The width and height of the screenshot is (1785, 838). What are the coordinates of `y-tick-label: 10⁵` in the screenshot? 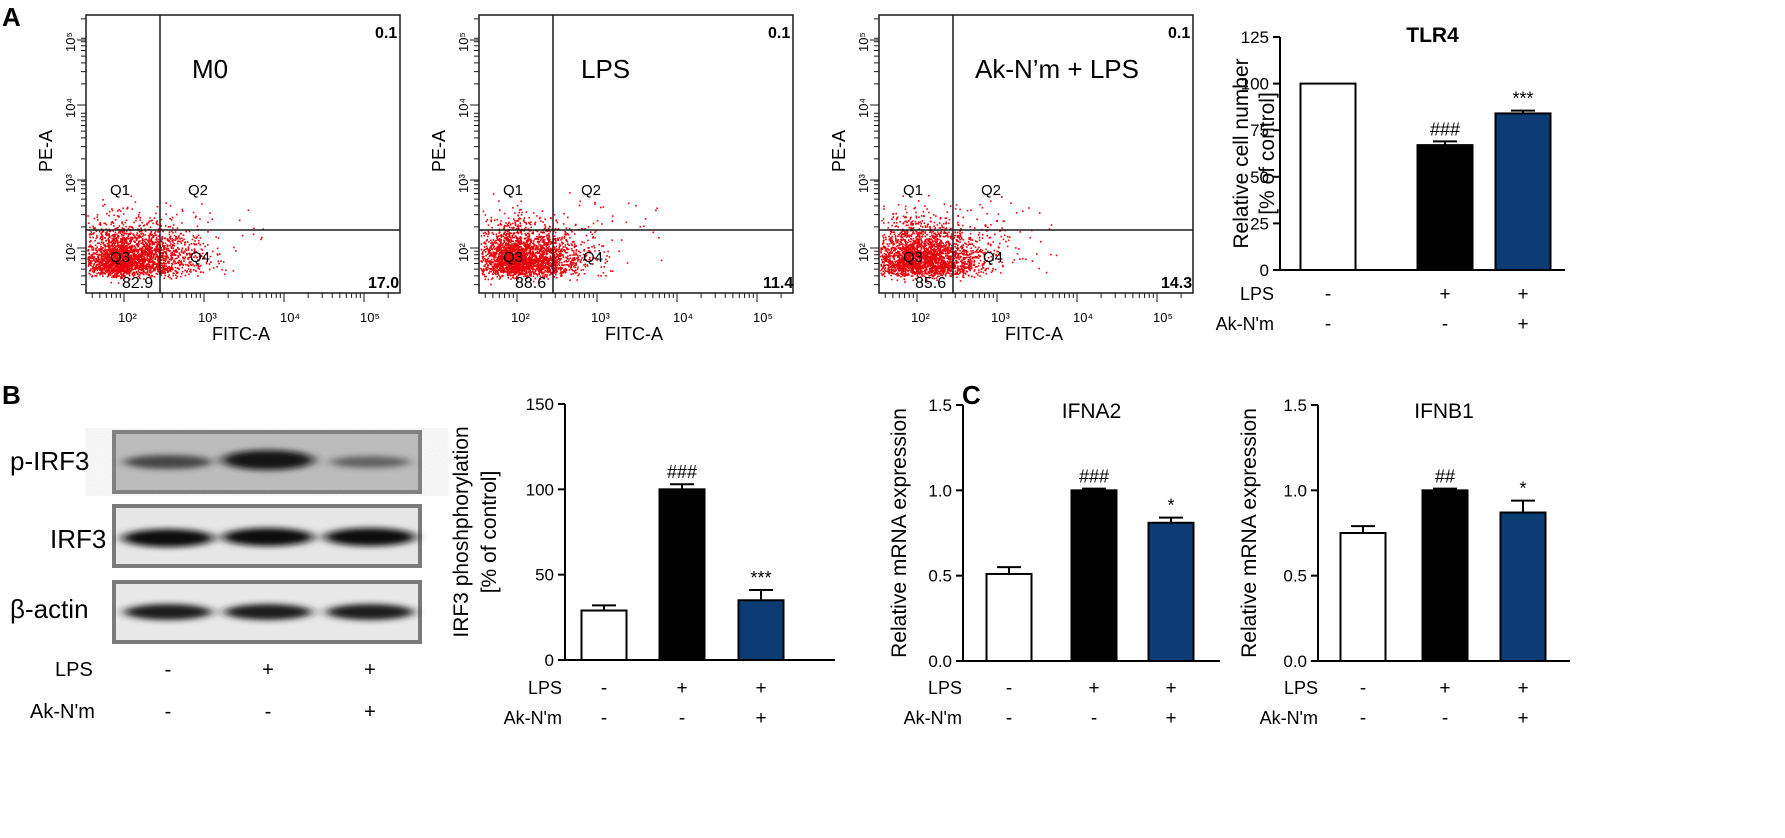 It's located at (70, 42).